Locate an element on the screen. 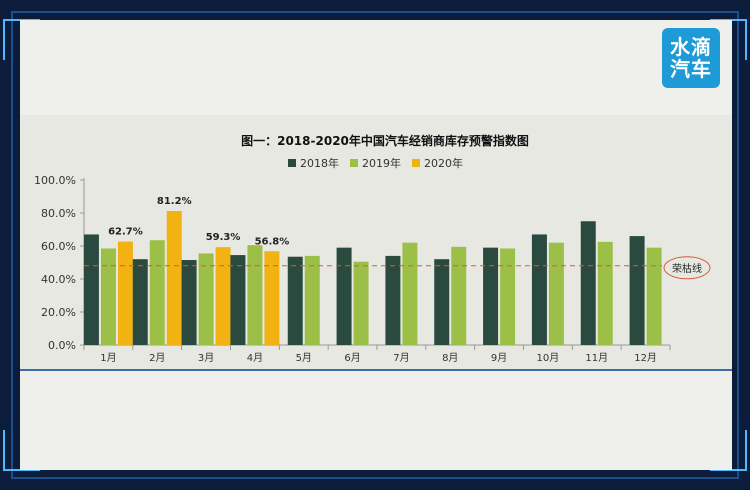 Image resolution: width=750 pixels, height=490 pixels. chart-title: 图一：2018-2020年中国汽车经销商库存预警指数图 is located at coordinates (385, 140).